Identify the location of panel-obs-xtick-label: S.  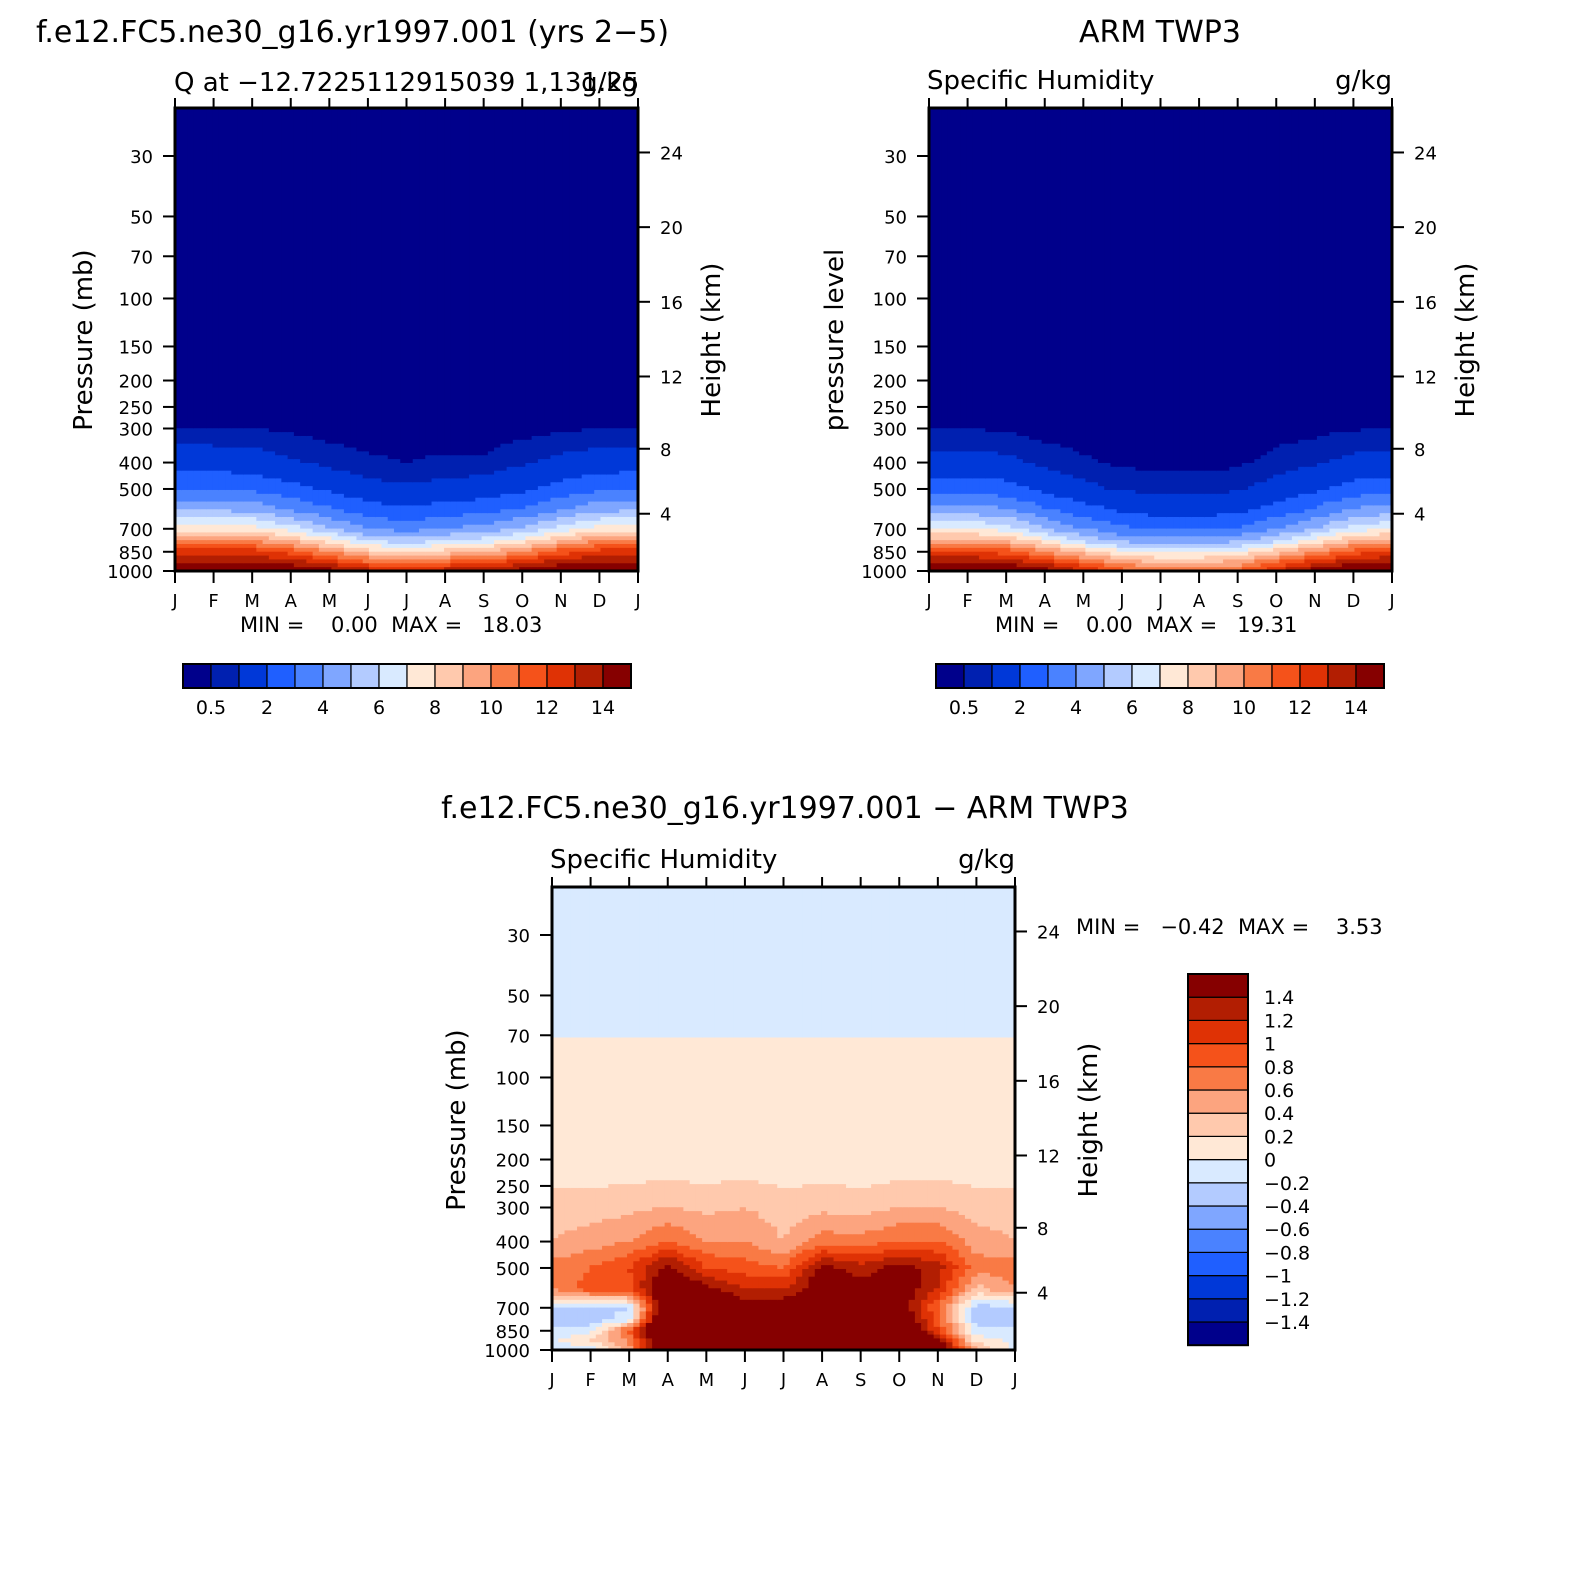
(1237, 601).